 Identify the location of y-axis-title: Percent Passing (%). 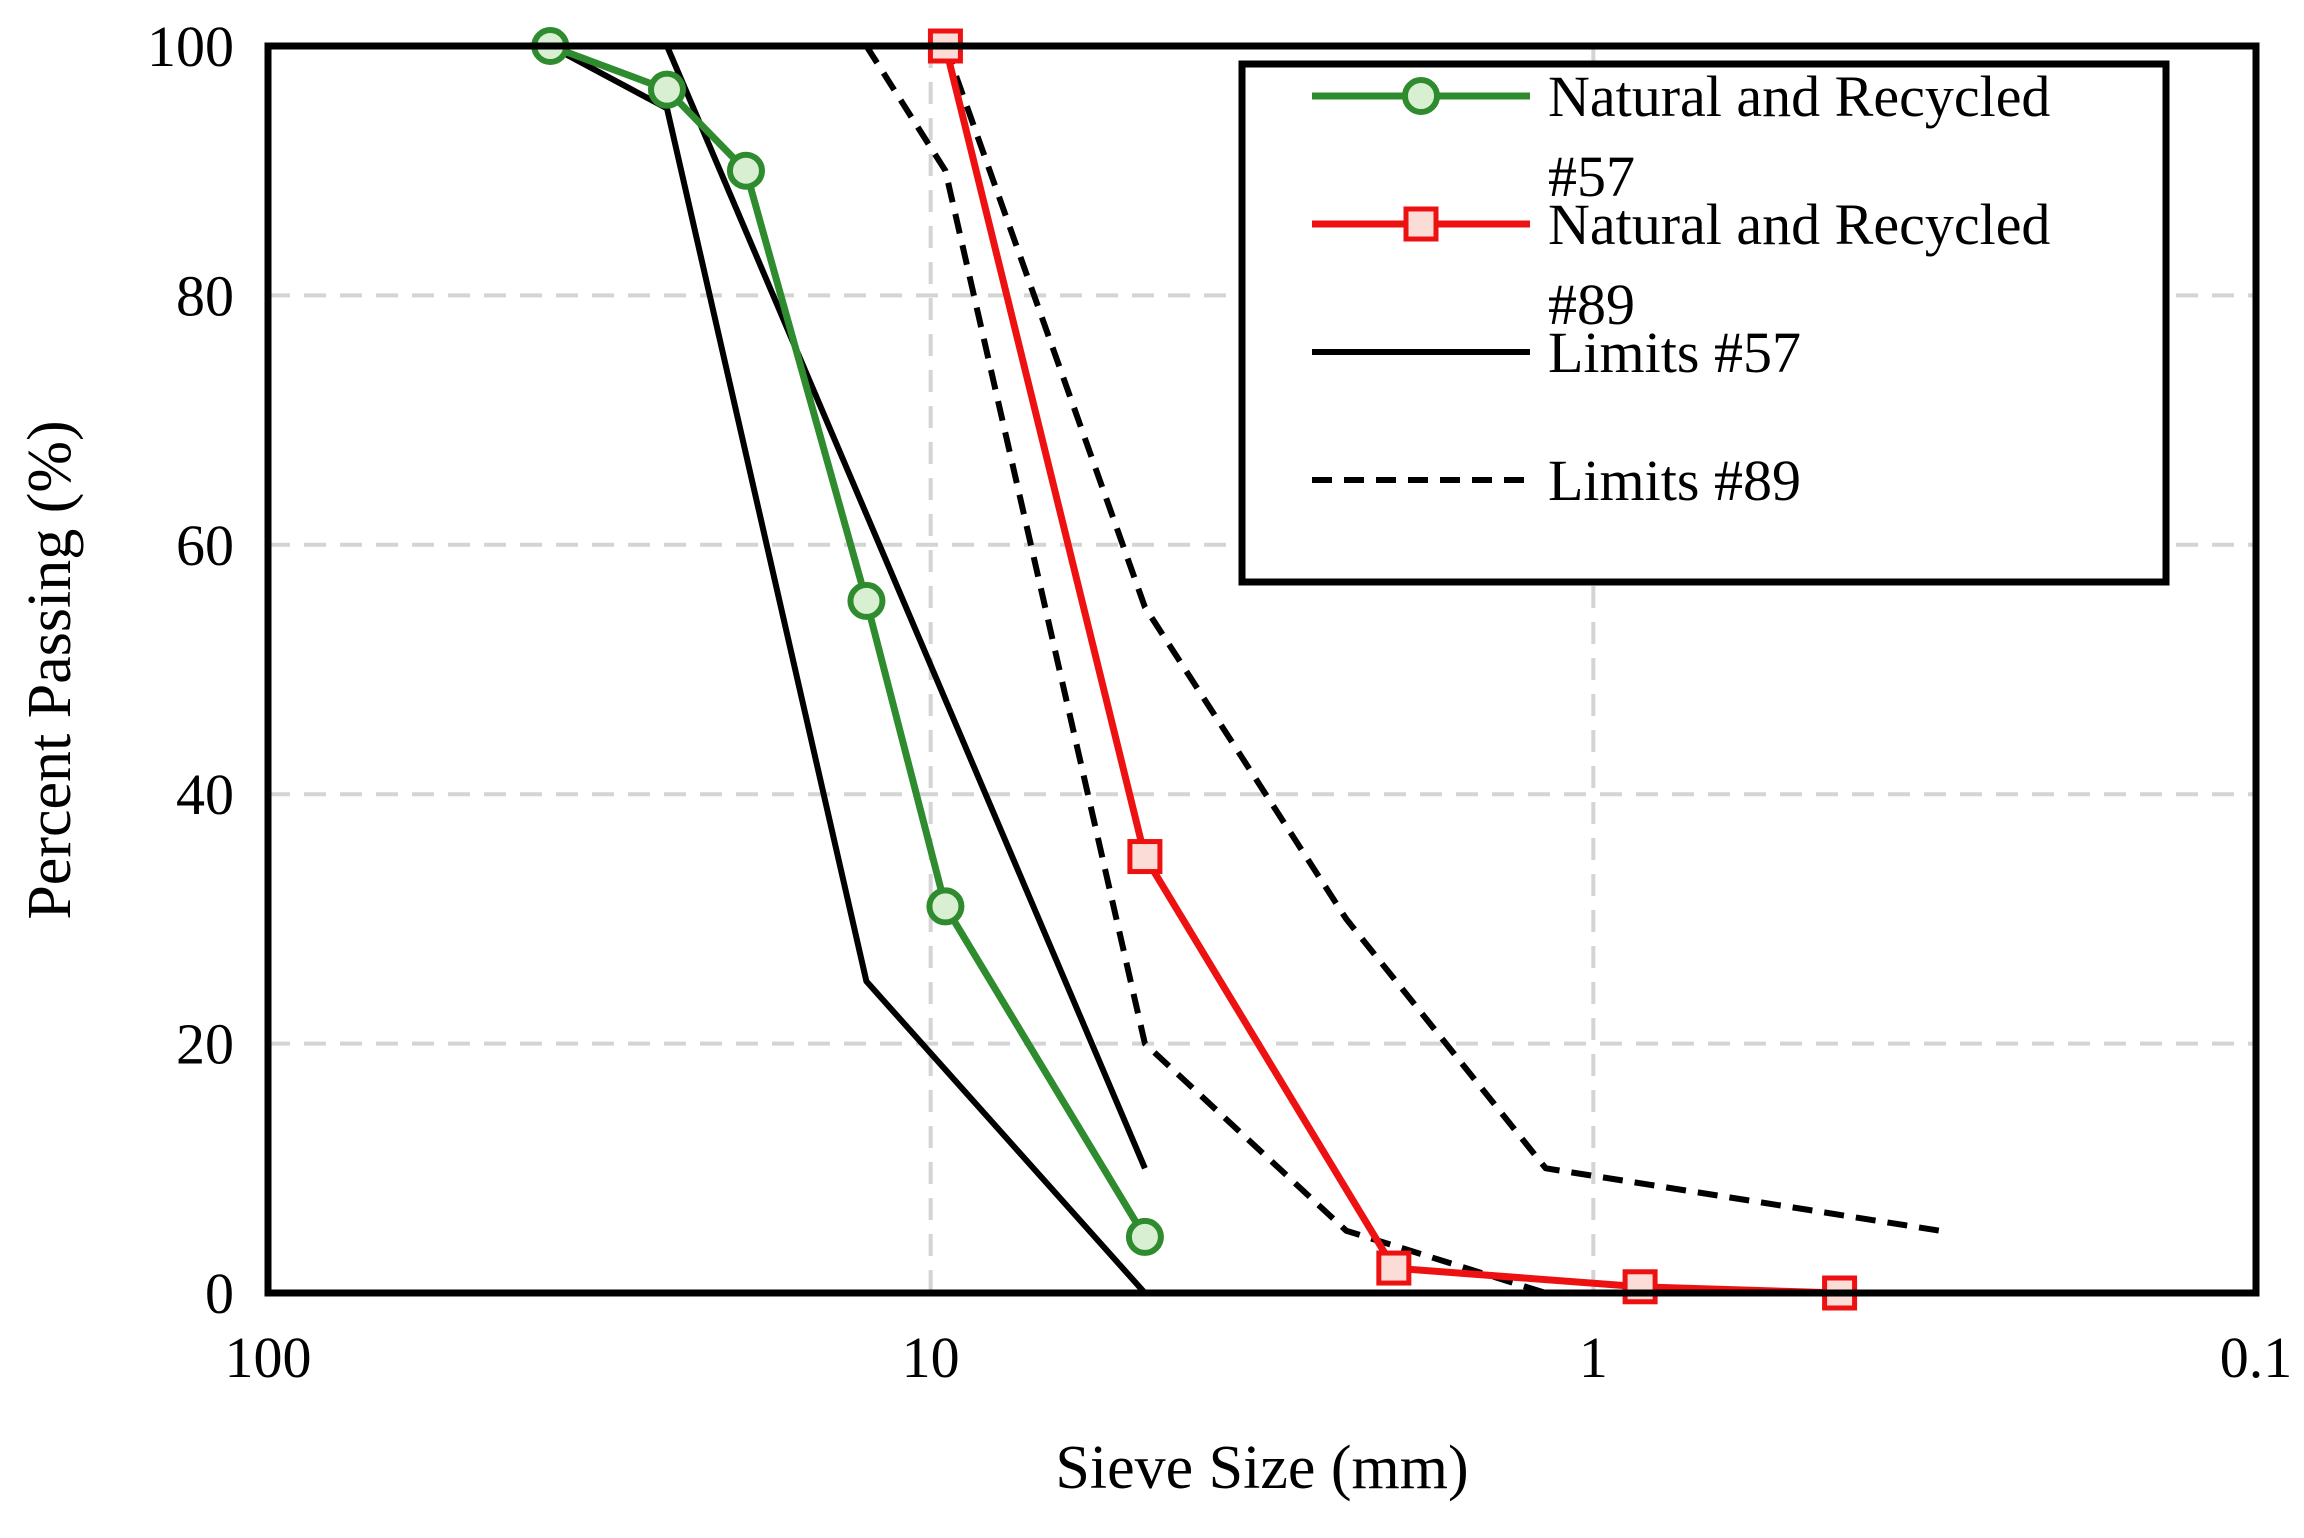
(50, 669).